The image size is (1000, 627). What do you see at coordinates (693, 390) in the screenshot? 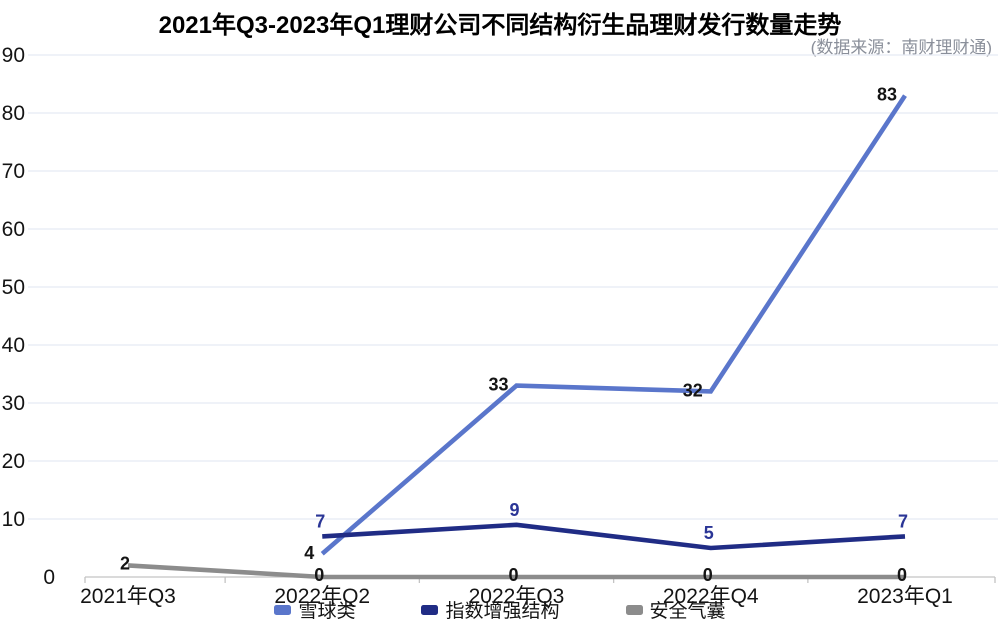
I see `data-label-snowball: 32` at bounding box center [693, 390].